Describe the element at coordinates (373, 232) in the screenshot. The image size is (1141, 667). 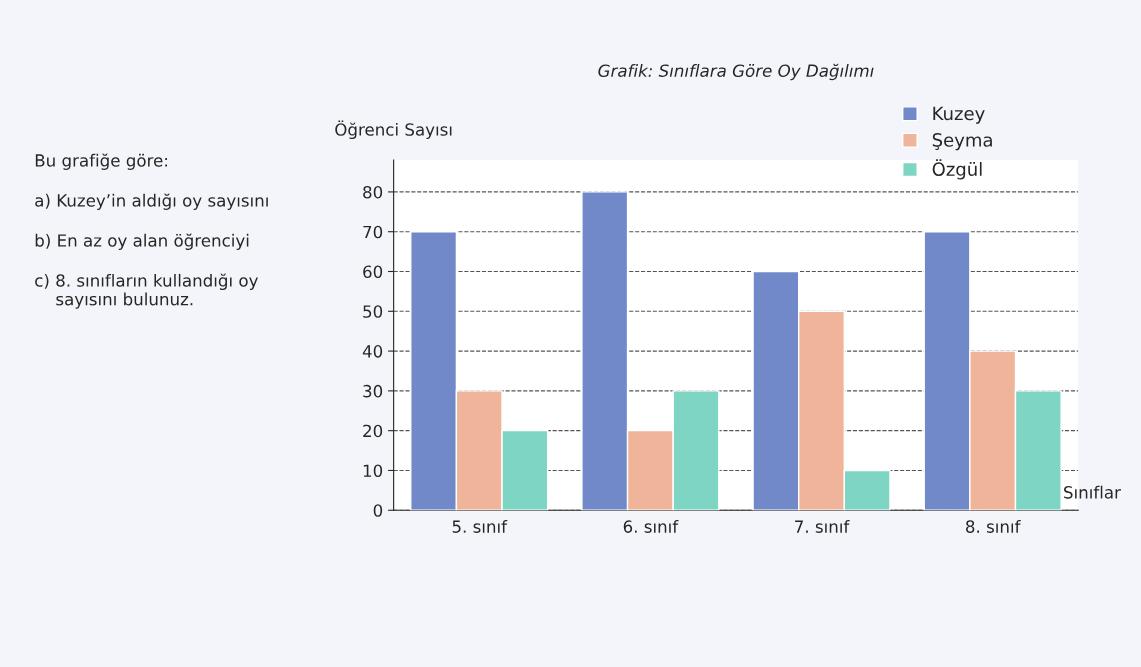
I see `y-tick-label: 70` at that location.